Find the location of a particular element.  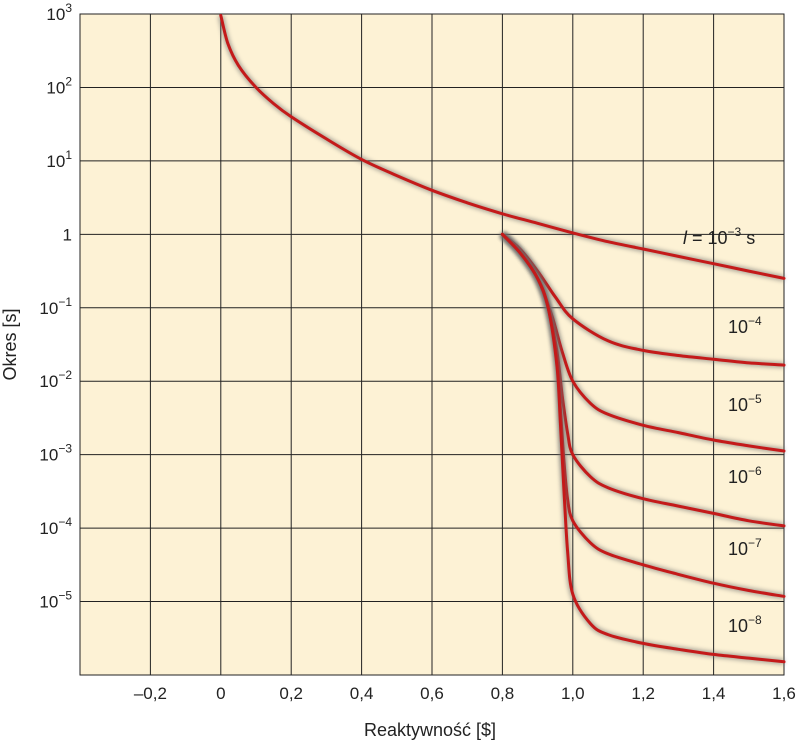

y-tick-label: 10⁻² is located at coordinates (55, 379).